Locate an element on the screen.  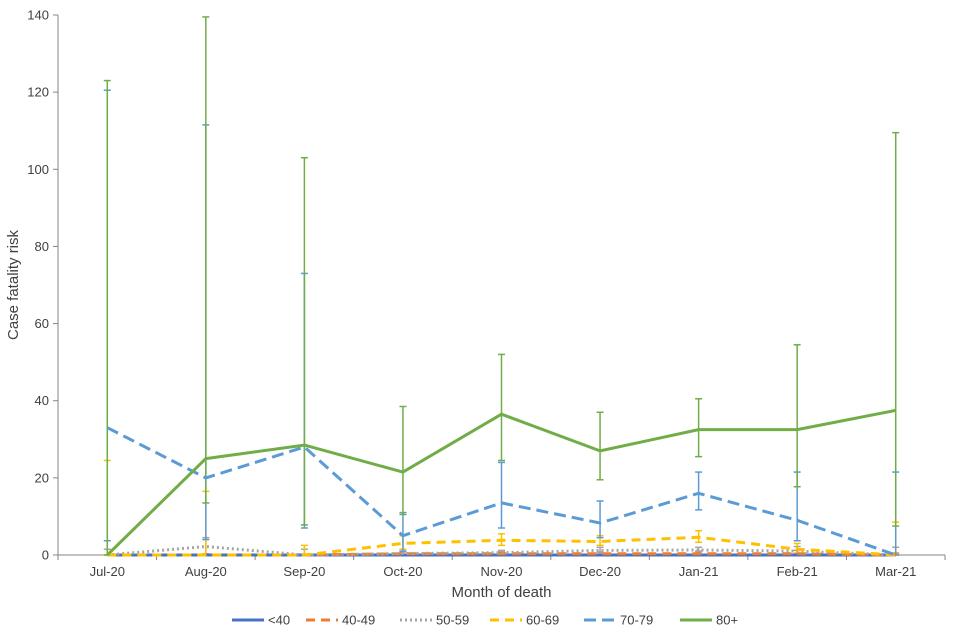
y-tick-label: 120 is located at coordinates (38, 92).